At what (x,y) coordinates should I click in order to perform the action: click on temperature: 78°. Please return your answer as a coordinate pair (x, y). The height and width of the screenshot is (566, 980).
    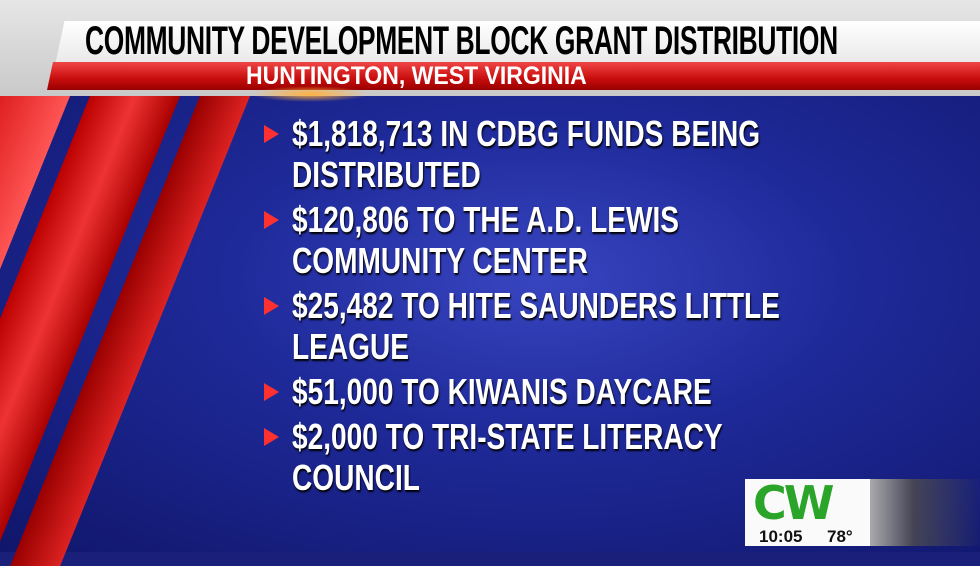
    Looking at the image, I should click on (840, 536).